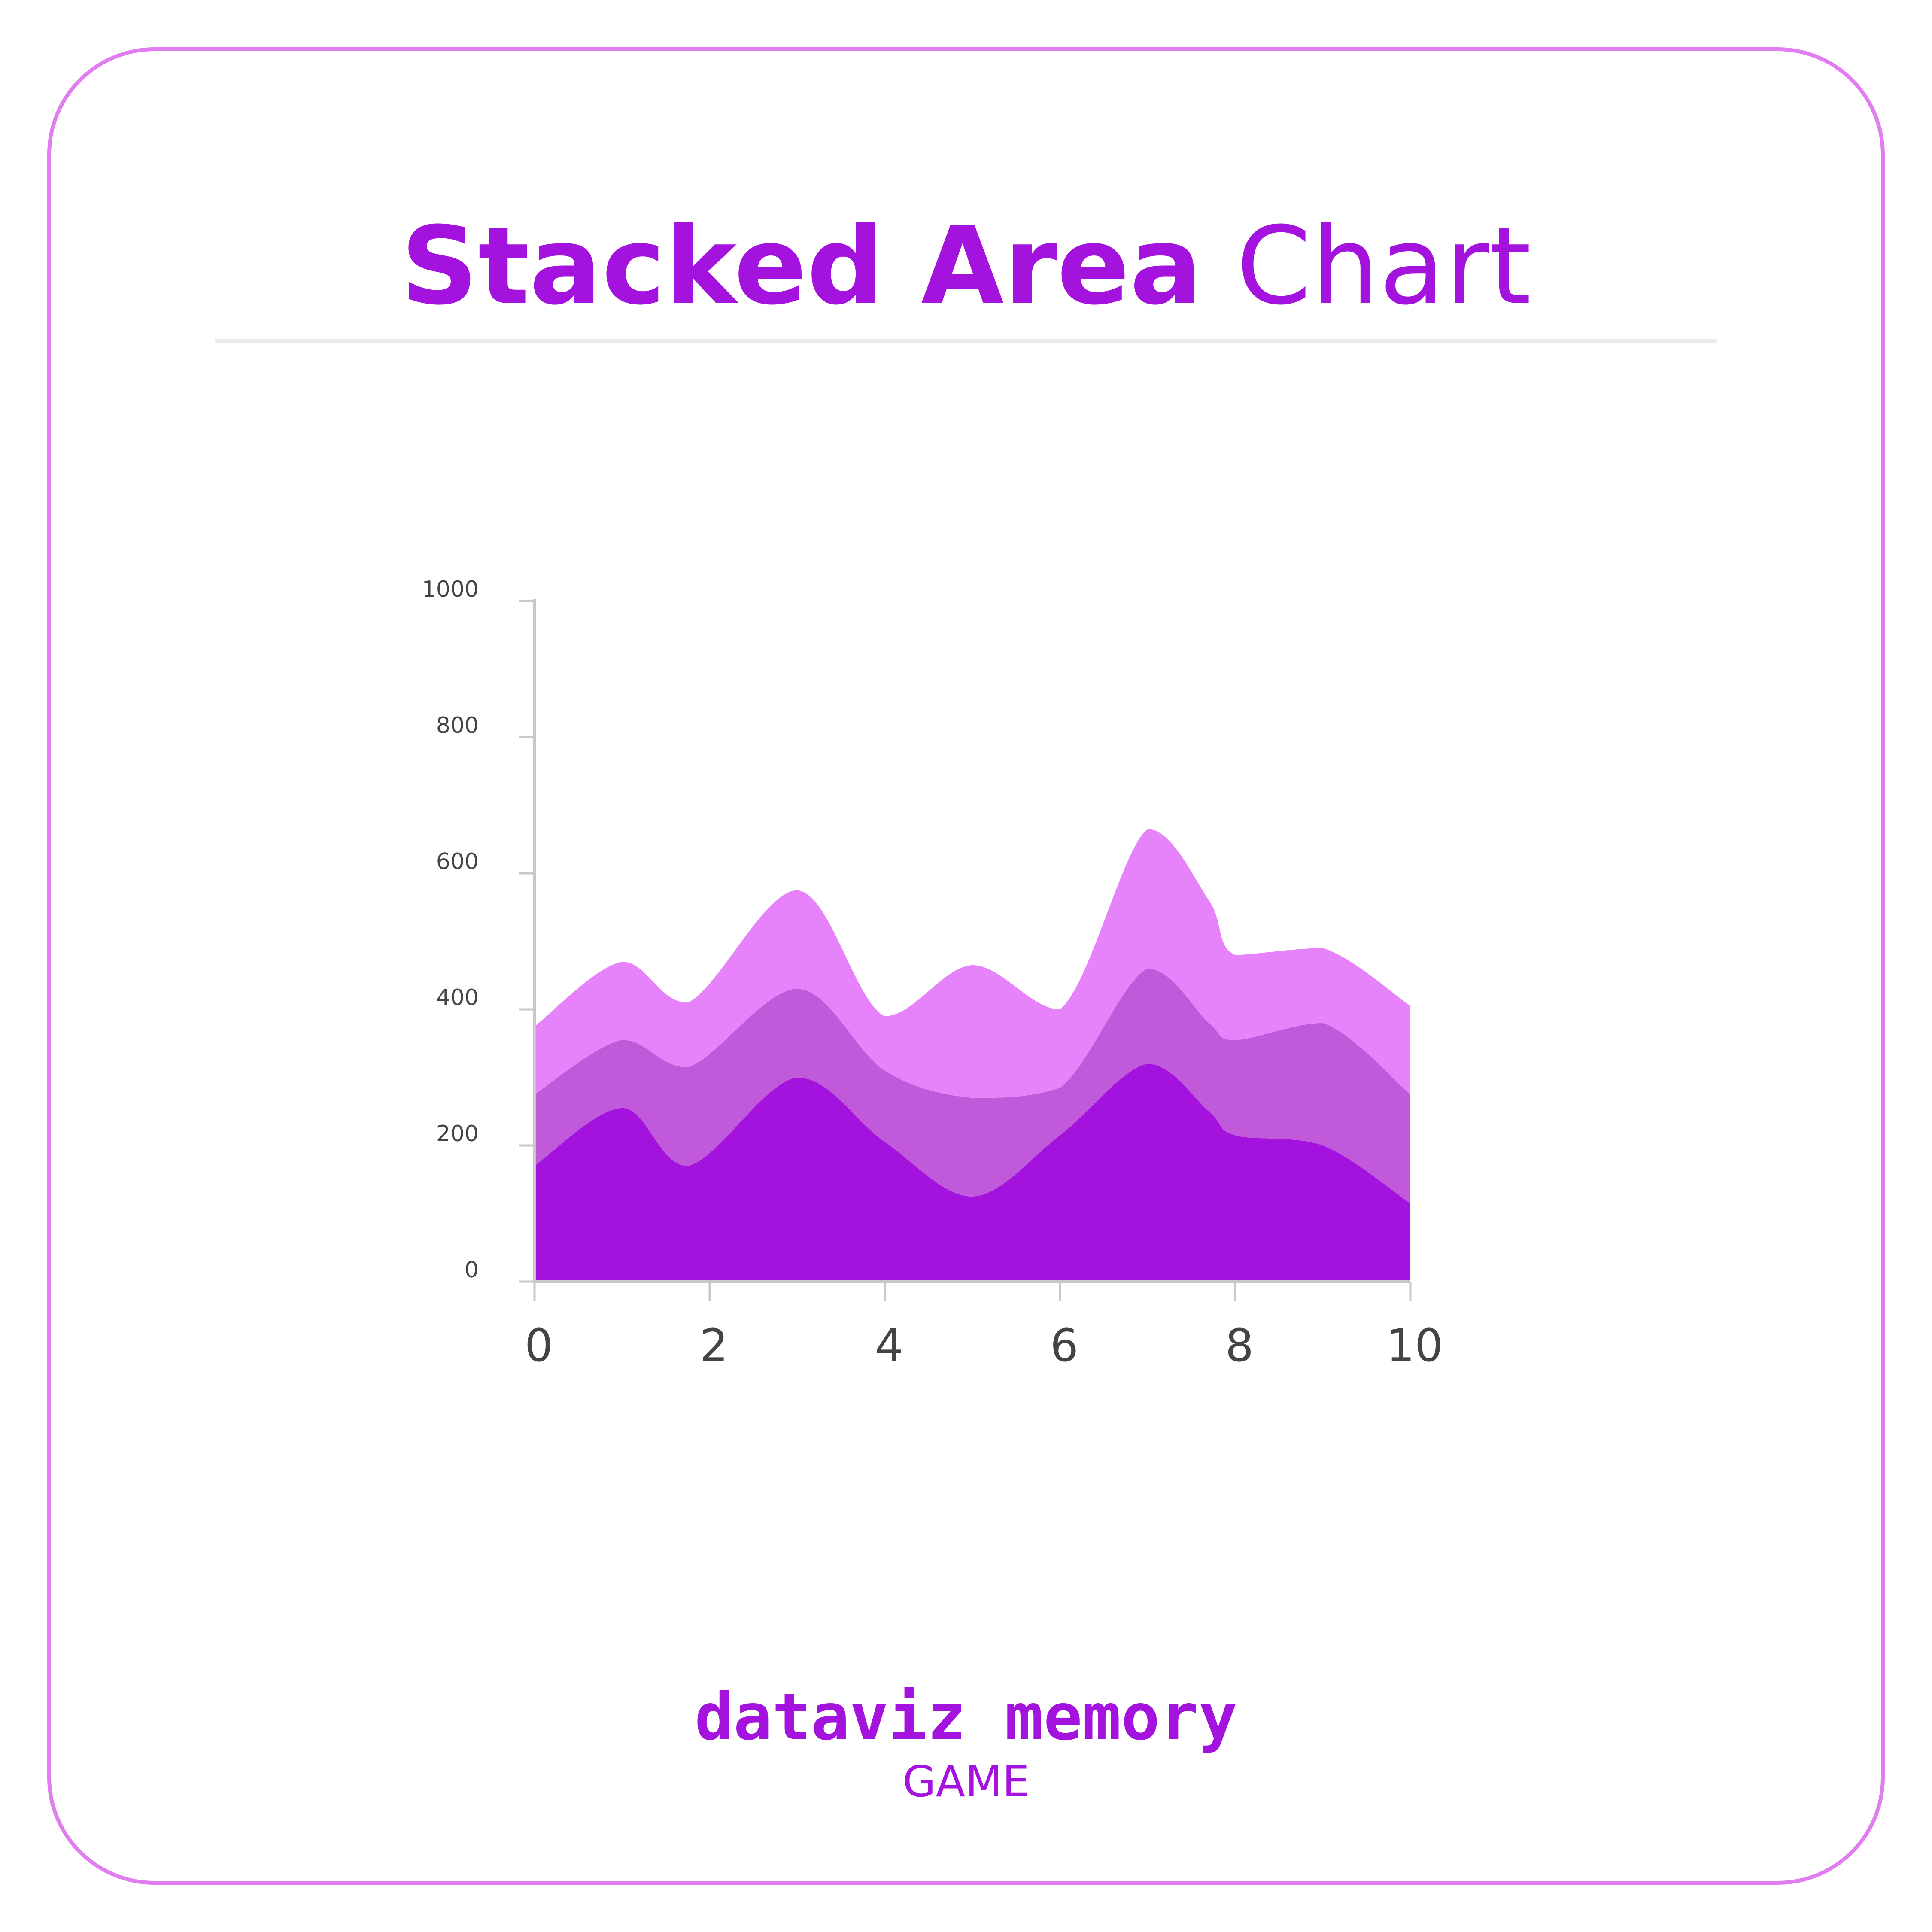  I want to click on y-tick-label: 600, so click(457, 862).